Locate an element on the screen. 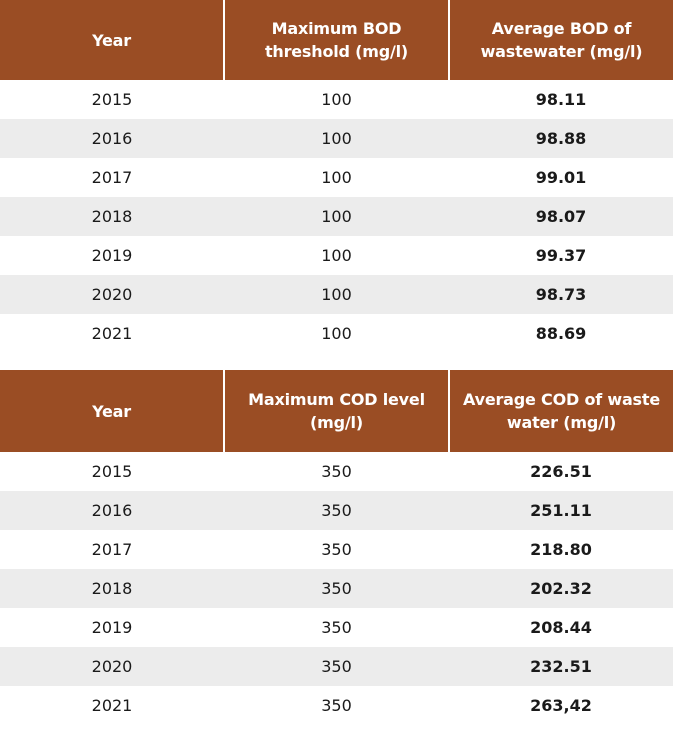  avg-cod-cell: 263,42 is located at coordinates (561, 705).